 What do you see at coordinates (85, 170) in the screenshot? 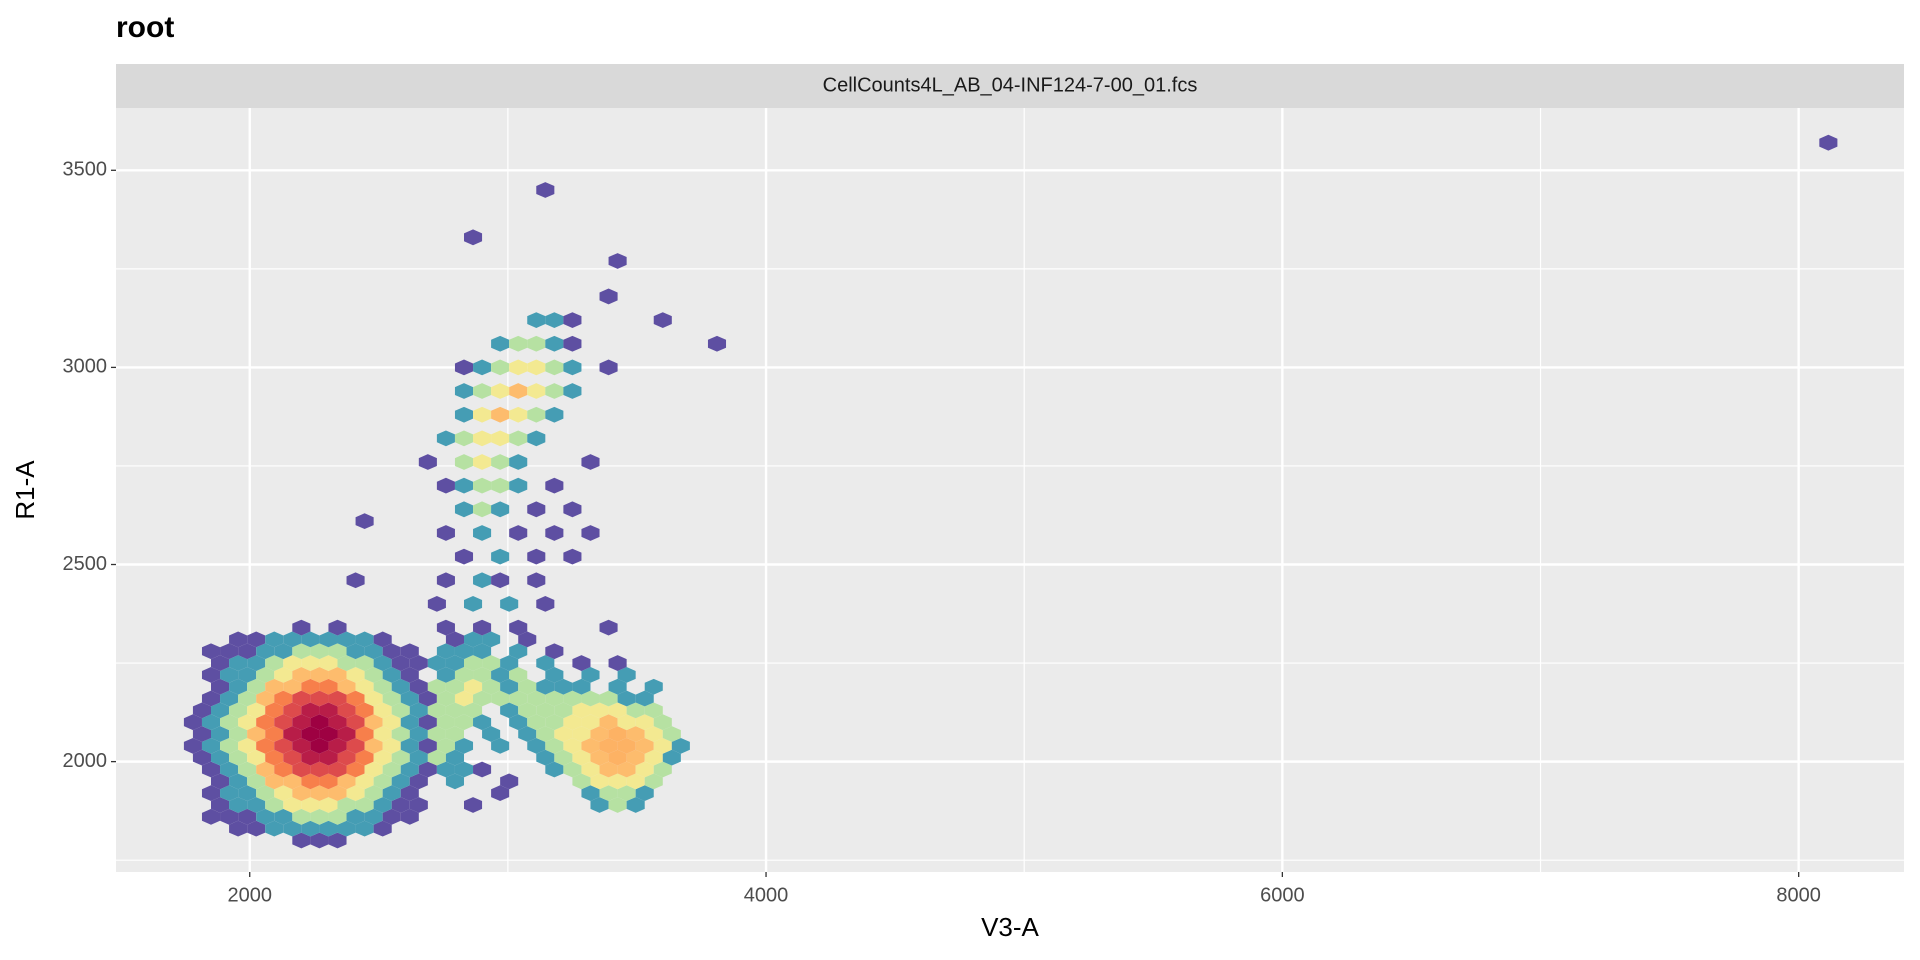
I see `y-tick-label: 3500` at bounding box center [85, 170].